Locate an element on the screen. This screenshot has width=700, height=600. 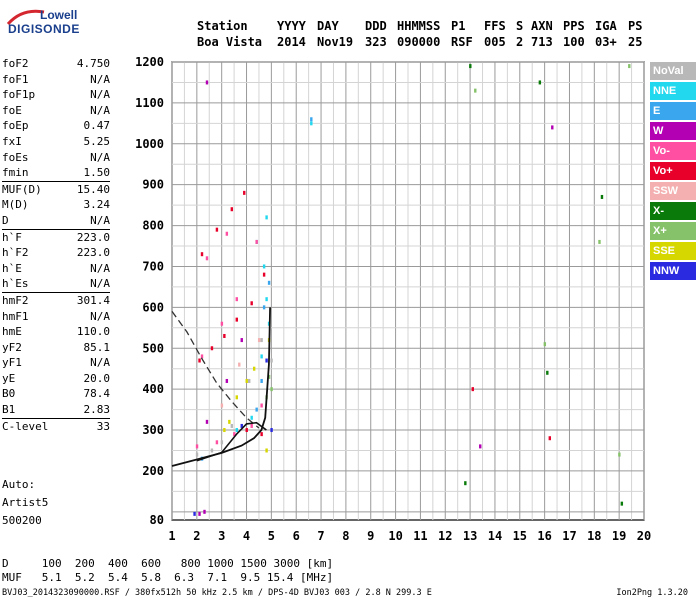
legend-item-vo: Vo- is located at coordinates (673, 151).